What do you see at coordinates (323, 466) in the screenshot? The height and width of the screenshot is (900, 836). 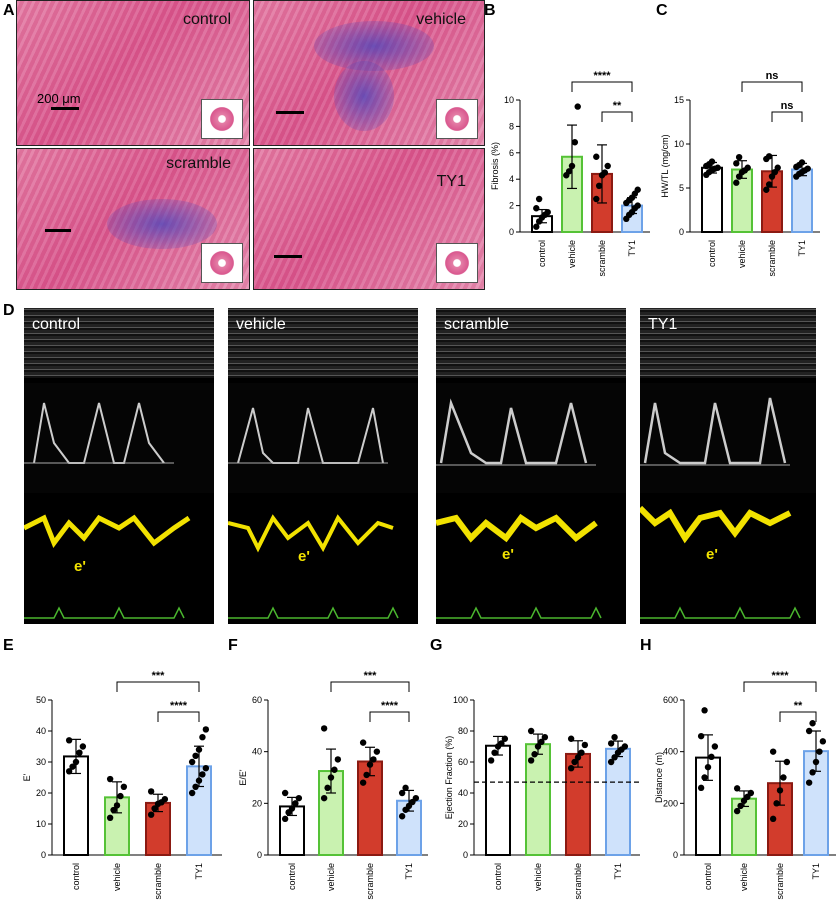 I see `echo-panel-vehicle: vehicle e'` at bounding box center [323, 466].